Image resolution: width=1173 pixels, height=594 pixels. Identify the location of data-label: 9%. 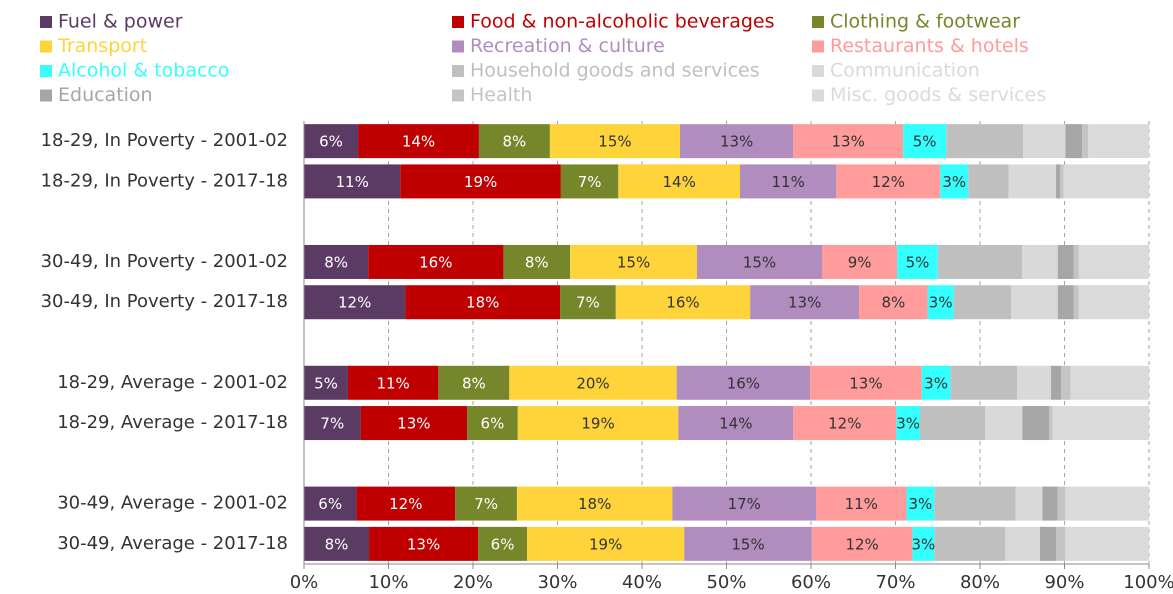
(860, 262).